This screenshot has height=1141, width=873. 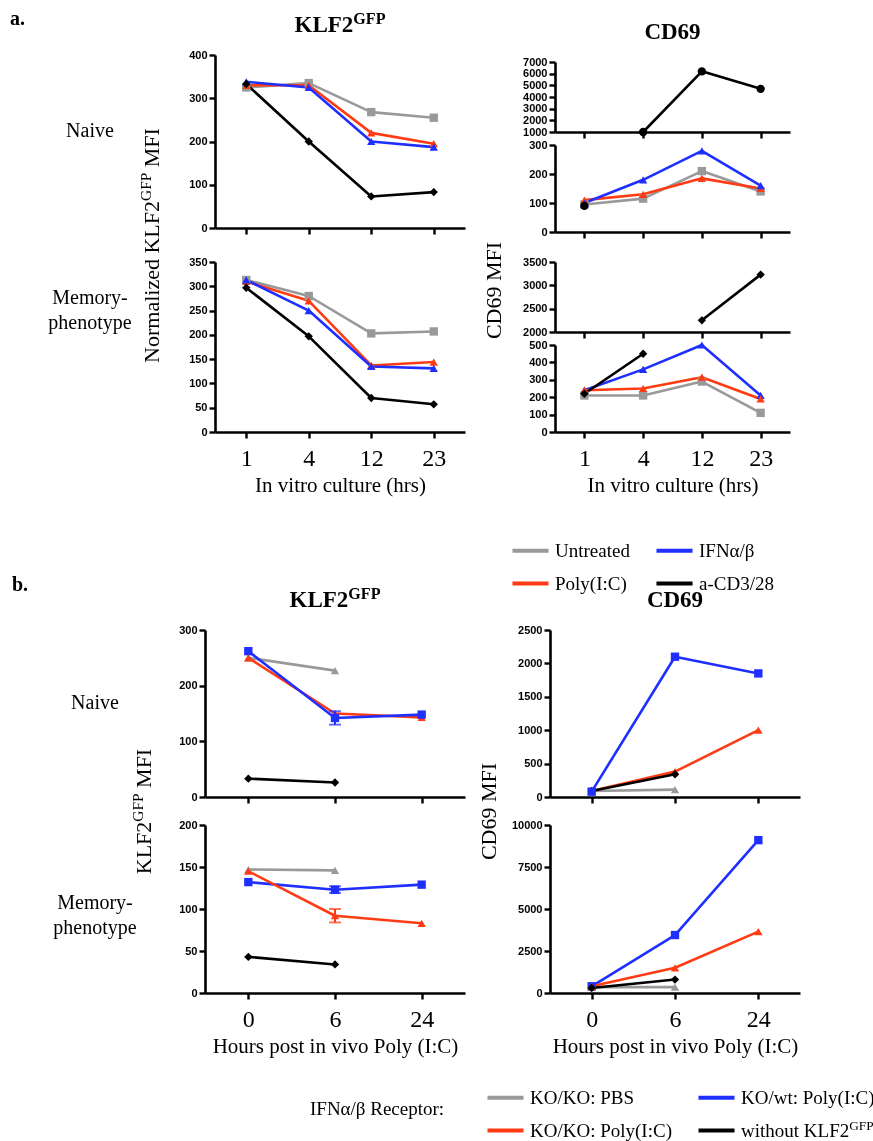 What do you see at coordinates (807, 1129) in the screenshot?
I see `legend-label: without KLF2$^{GFP}$` at bounding box center [807, 1129].